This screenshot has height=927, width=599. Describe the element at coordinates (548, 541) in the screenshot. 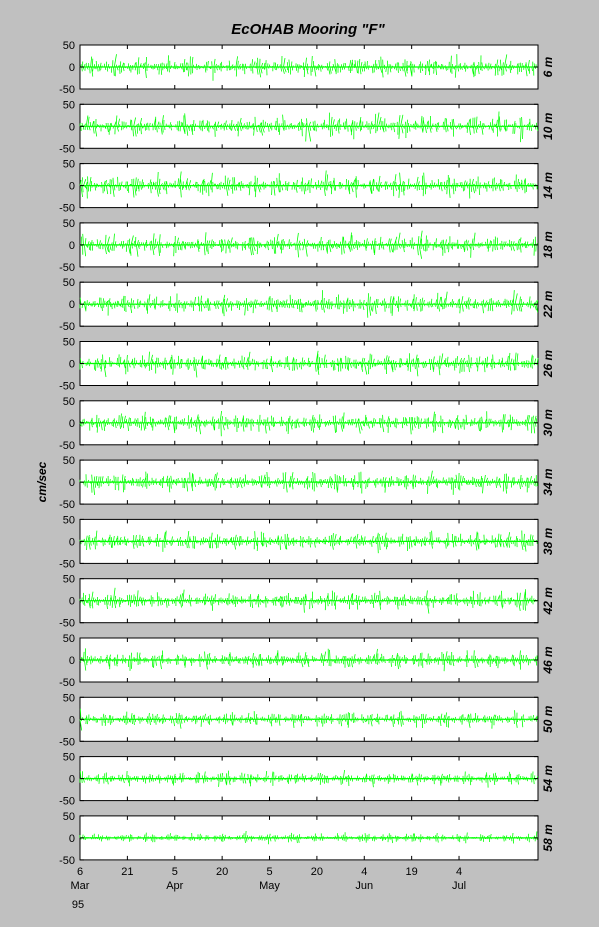

I see `depth-label: 38 m` at that location.